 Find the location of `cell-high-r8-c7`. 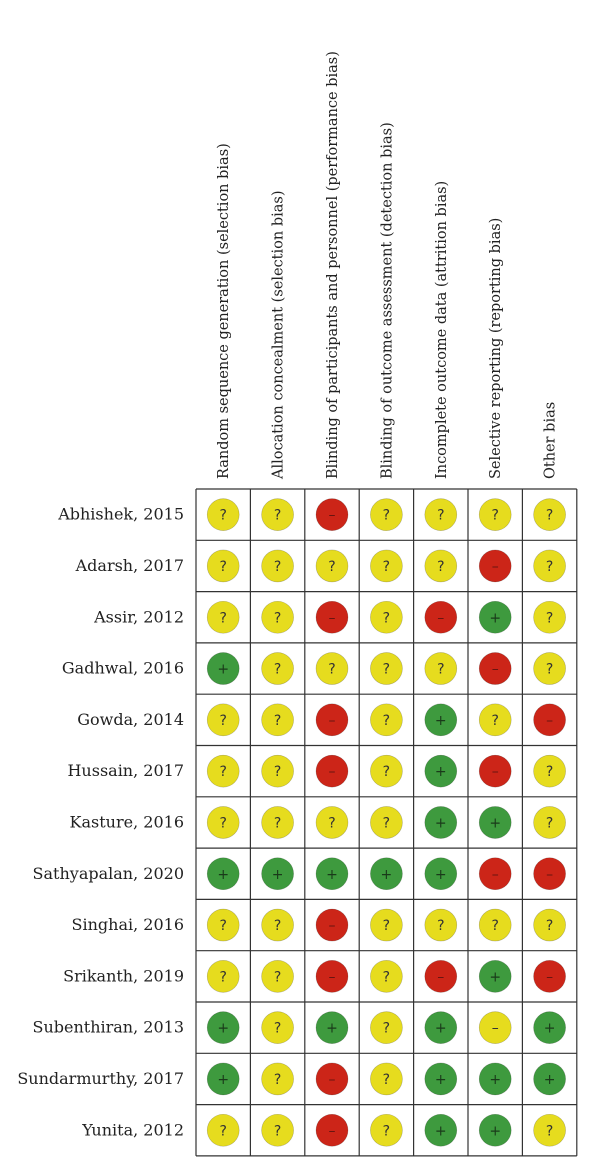

cell-high-r8-c7 is located at coordinates (549, 874).